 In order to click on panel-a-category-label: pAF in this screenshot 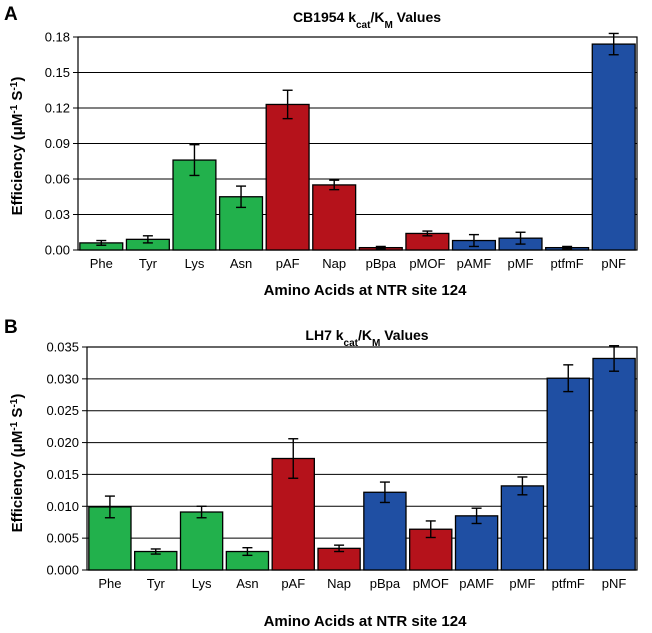, I will do `click(288, 263)`.